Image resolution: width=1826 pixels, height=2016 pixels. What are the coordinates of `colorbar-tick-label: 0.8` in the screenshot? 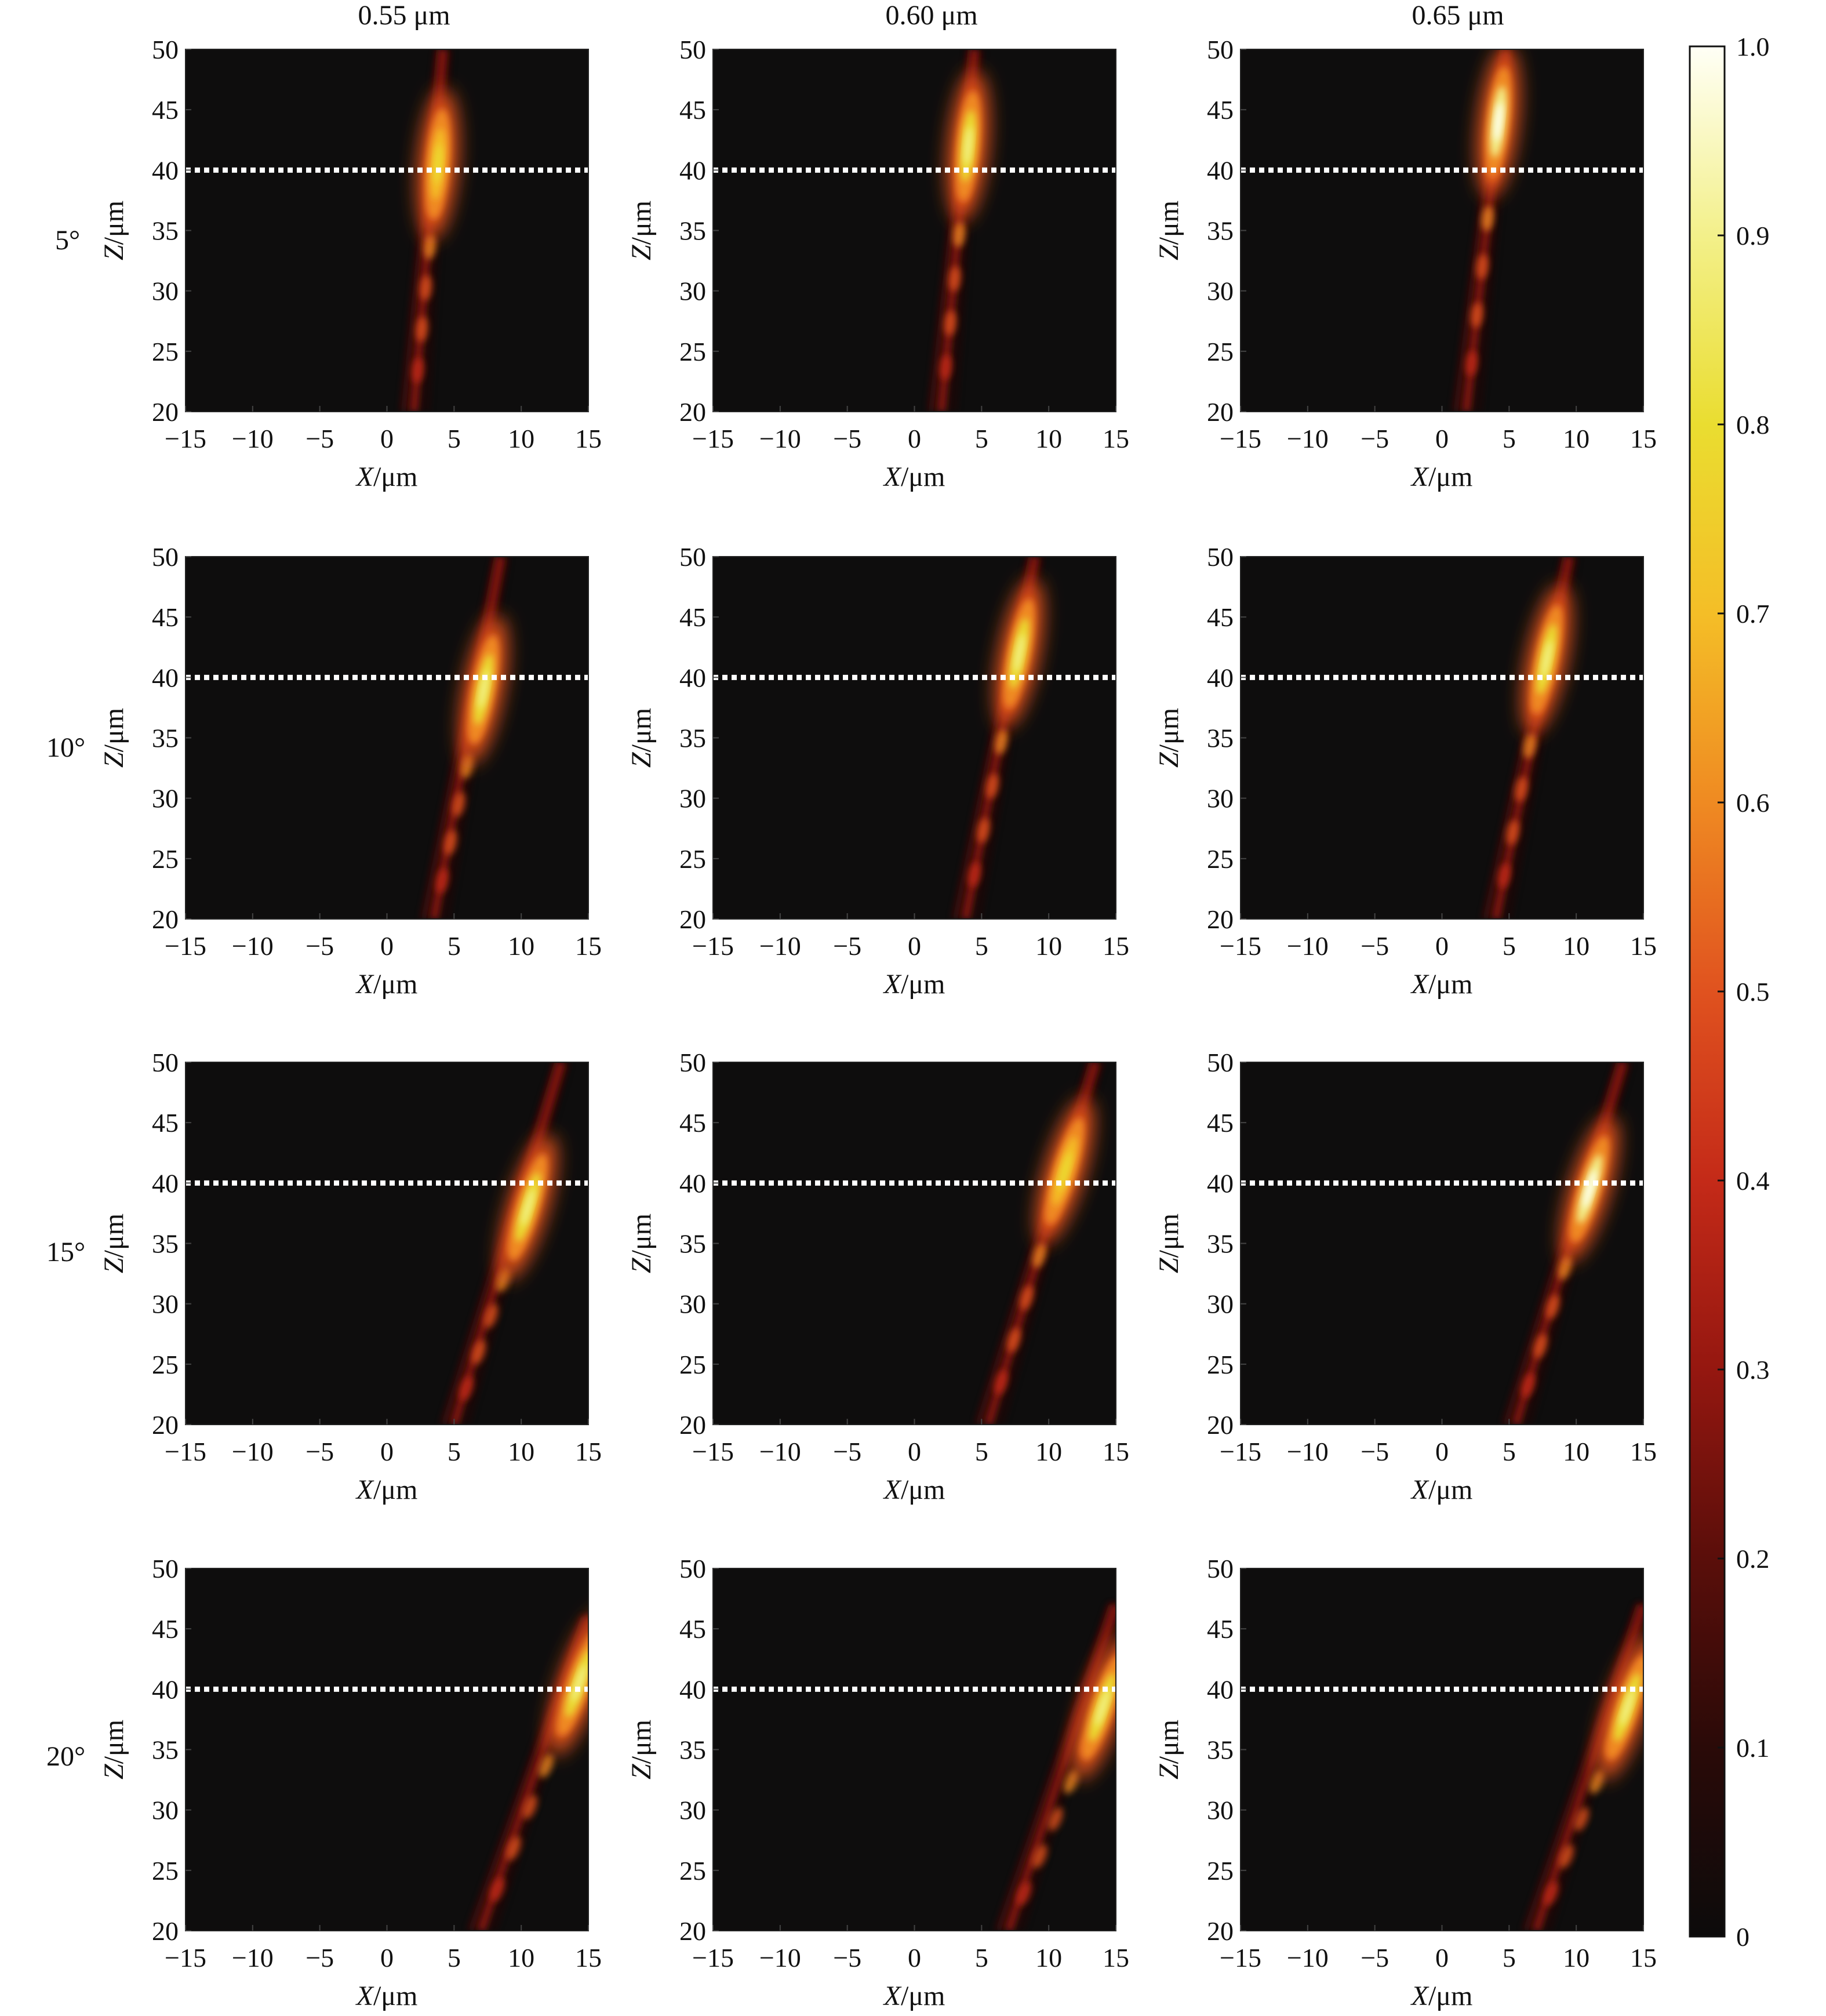 It's located at (1753, 424).